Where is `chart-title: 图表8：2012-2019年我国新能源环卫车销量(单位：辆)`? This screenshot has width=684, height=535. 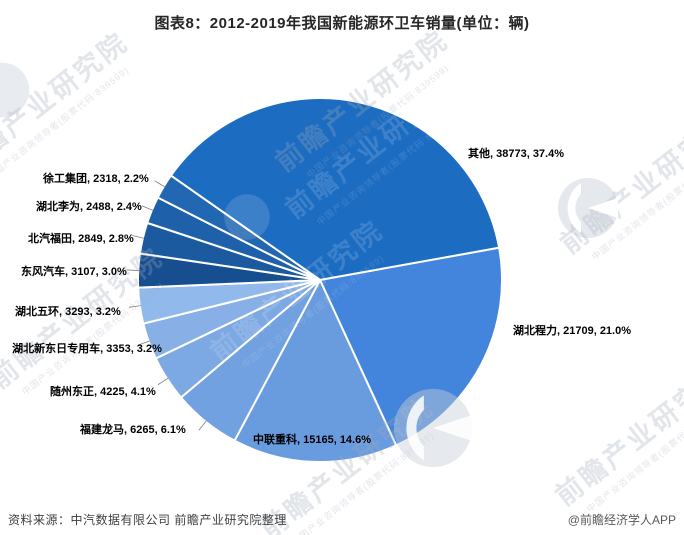
chart-title: 图表8：2012-2019年我国新能源环卫车销量(单位：辆) is located at coordinates (342, 23).